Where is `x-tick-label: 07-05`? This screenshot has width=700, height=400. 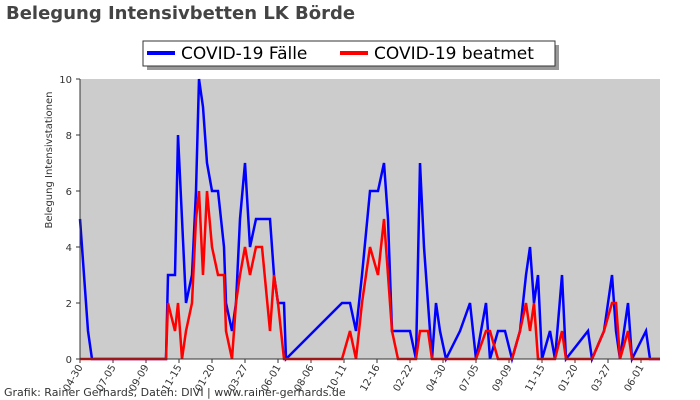 x-tick-label: 07-05 is located at coordinates (470, 378).